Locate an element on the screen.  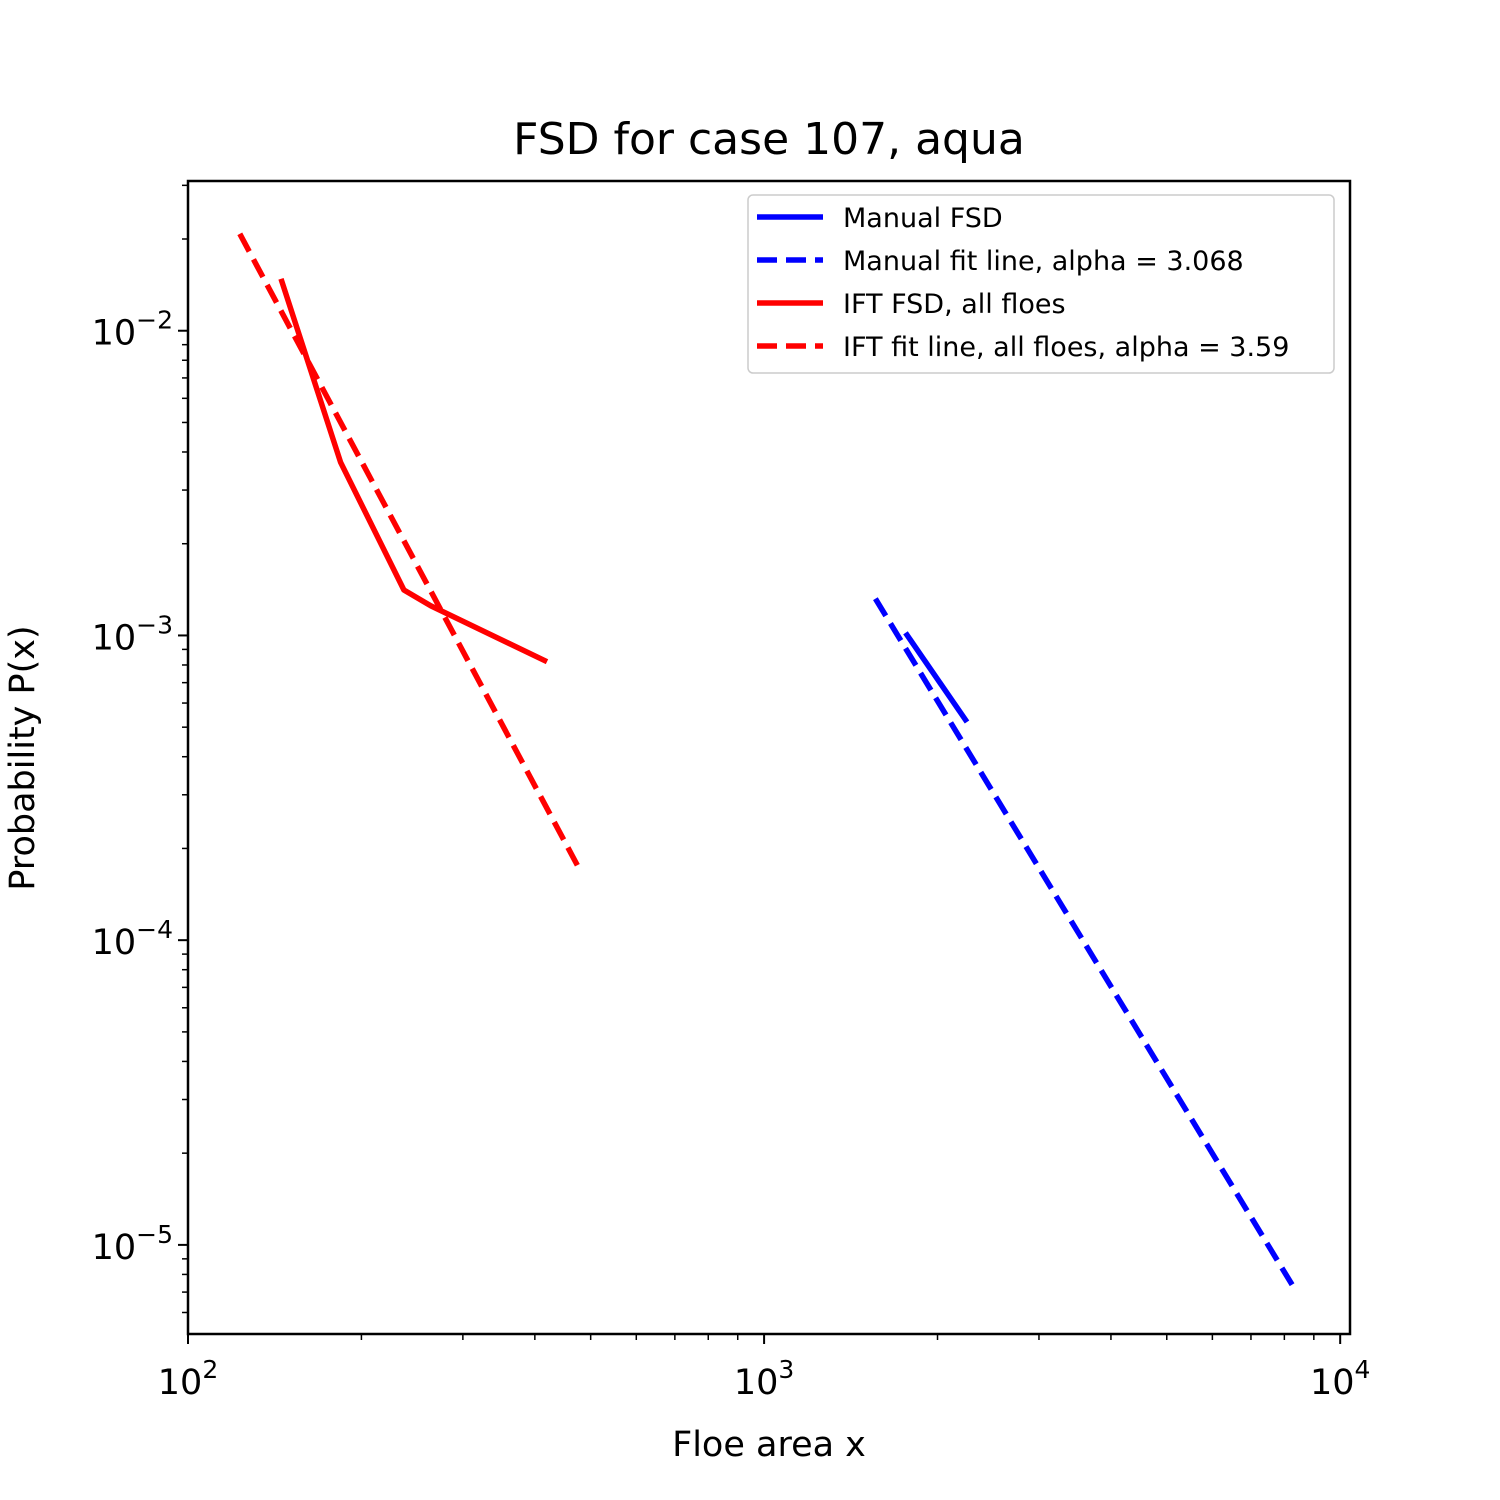
y-axis-label: Probability P(x) is located at coordinates (23, 757).